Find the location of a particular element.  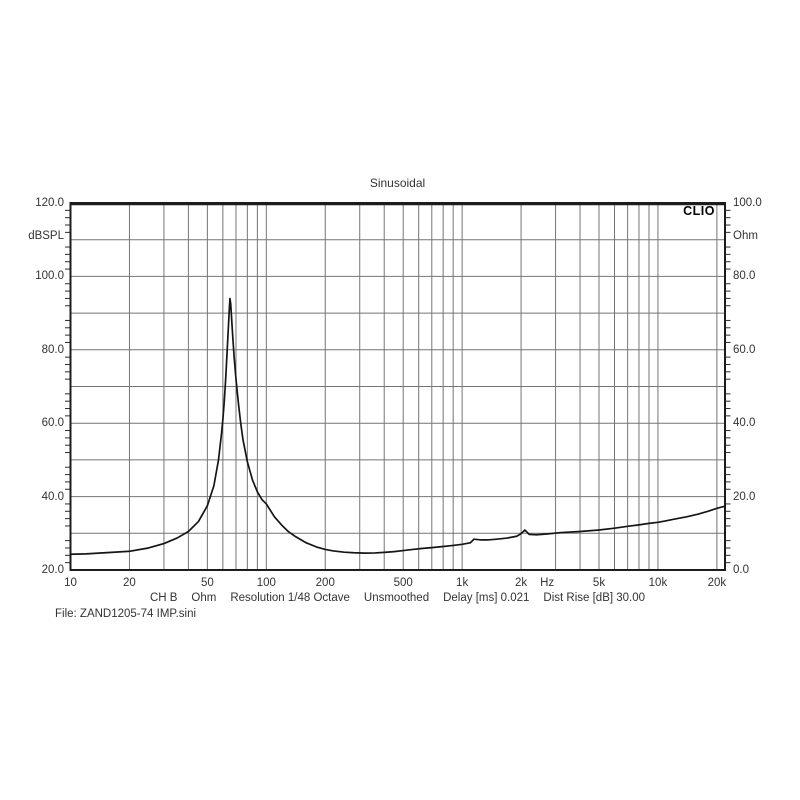

x-axis-value: 20 is located at coordinates (129, 583).